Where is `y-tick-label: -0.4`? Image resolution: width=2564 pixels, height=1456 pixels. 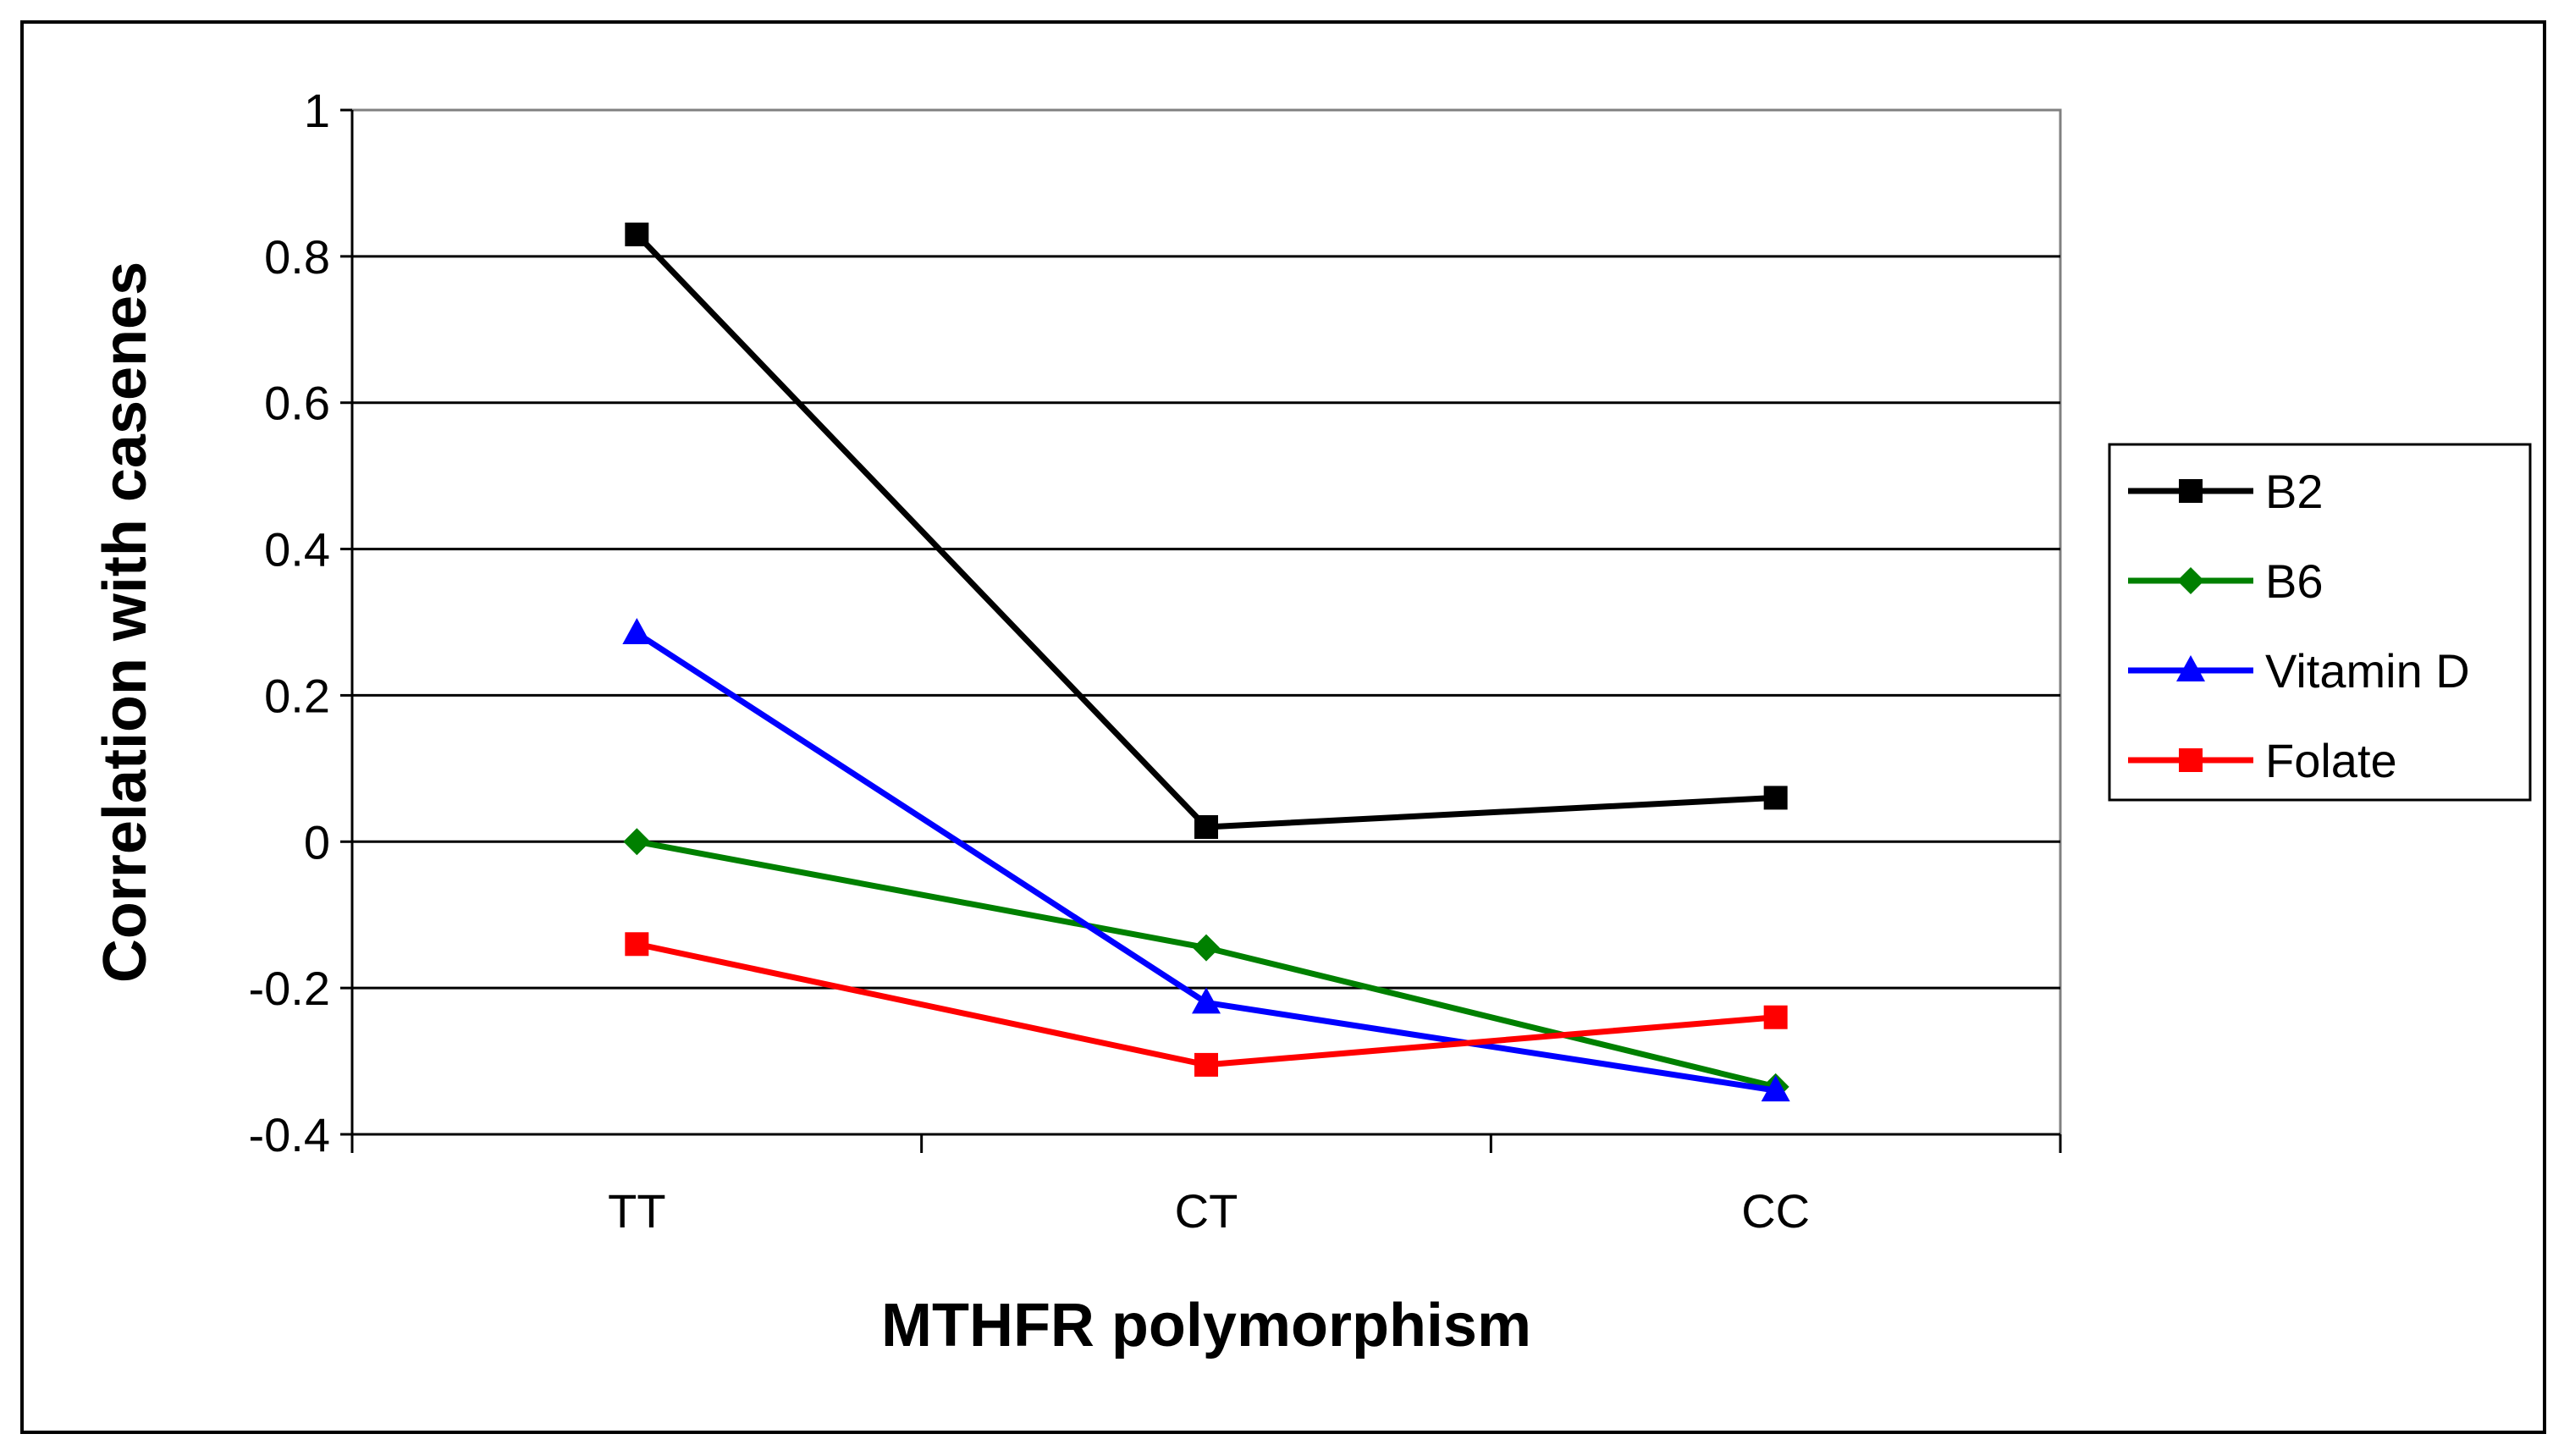 y-tick-label: -0.4 is located at coordinates (290, 1134).